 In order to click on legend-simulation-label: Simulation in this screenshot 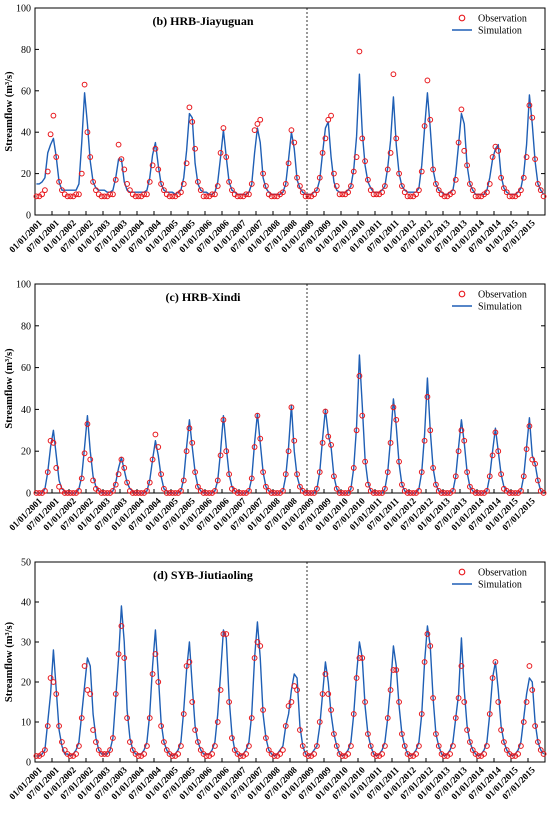, I will do `click(500, 585)`.